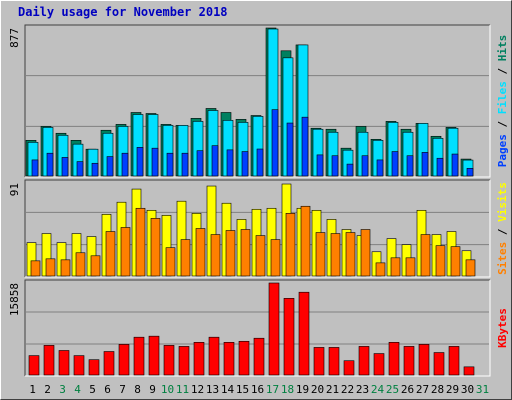 The image size is (512, 400). What do you see at coordinates (122, 389) in the screenshot?
I see `x-tick-label: 7` at bounding box center [122, 389].